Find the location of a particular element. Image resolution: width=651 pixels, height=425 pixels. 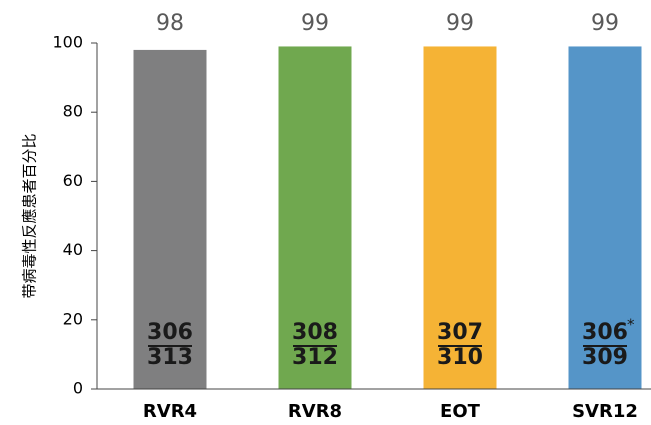

y-tick-label: 40 is located at coordinates (73, 249).